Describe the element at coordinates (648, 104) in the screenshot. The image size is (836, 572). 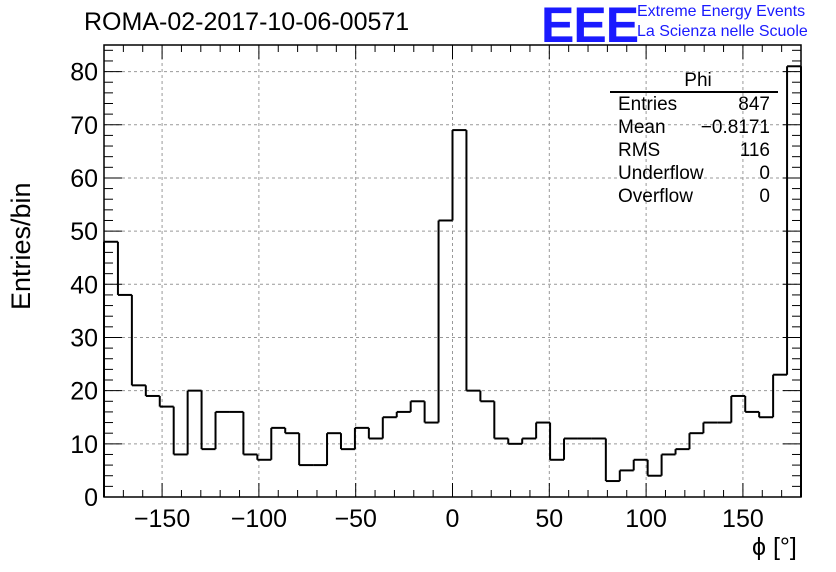
I see `stats-label: Entries` at that location.